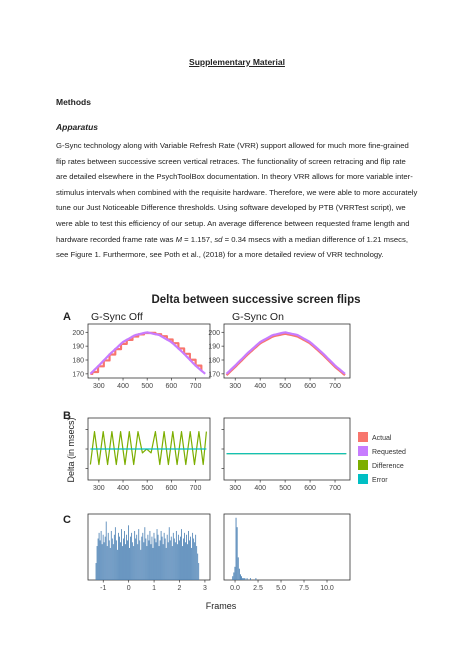 Image resolution: width=474 pixels, height=670 pixels. Describe the element at coordinates (73, 102) in the screenshot. I see `section-heading-methods: Methods` at that location.